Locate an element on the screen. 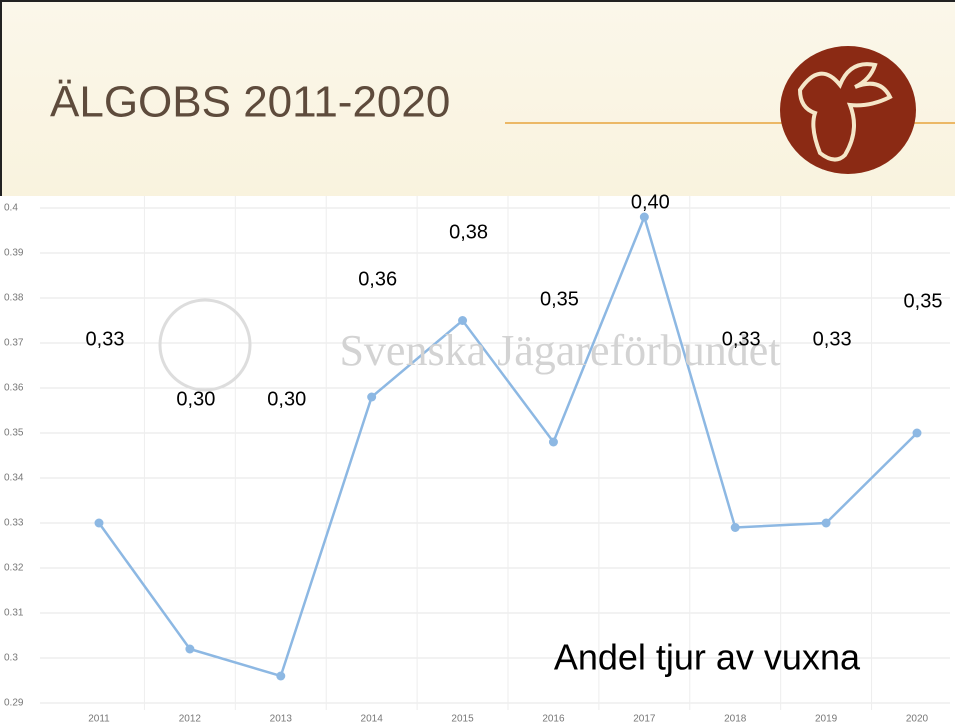  x-tick-label: 2012 is located at coordinates (190, 719).